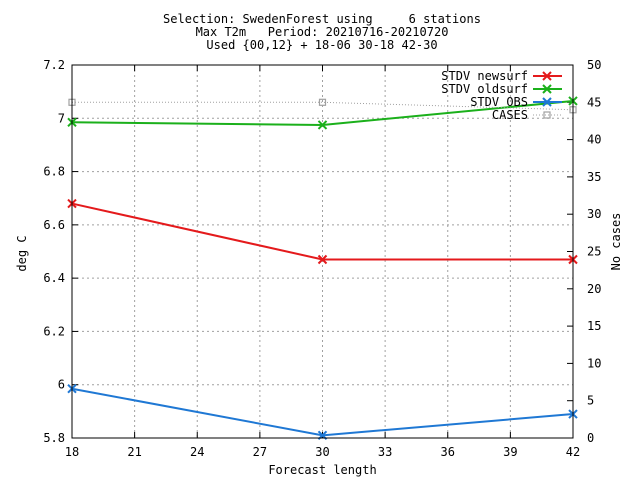 The height and width of the screenshot is (480, 640). What do you see at coordinates (61, 118) in the screenshot?
I see `y-tick-label: 7` at bounding box center [61, 118].